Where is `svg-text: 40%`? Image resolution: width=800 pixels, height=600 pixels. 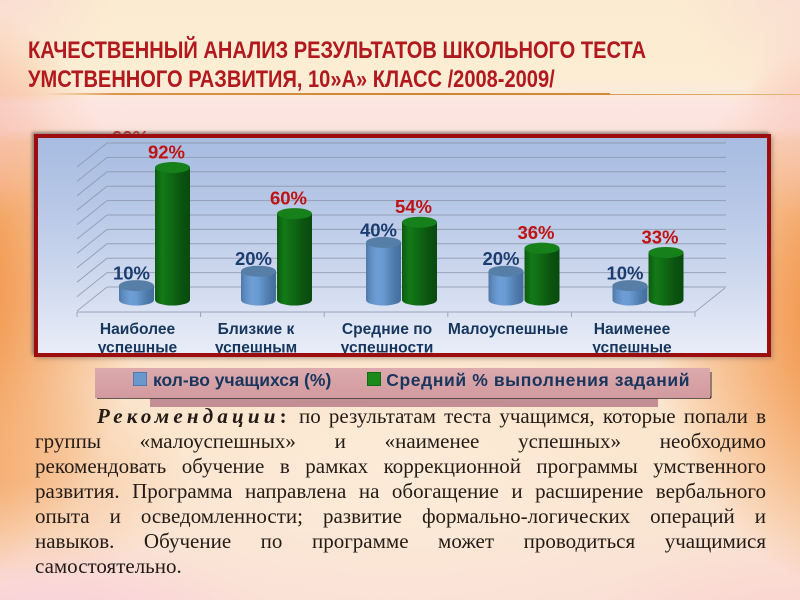 svg-text: 40% is located at coordinates (378, 229).